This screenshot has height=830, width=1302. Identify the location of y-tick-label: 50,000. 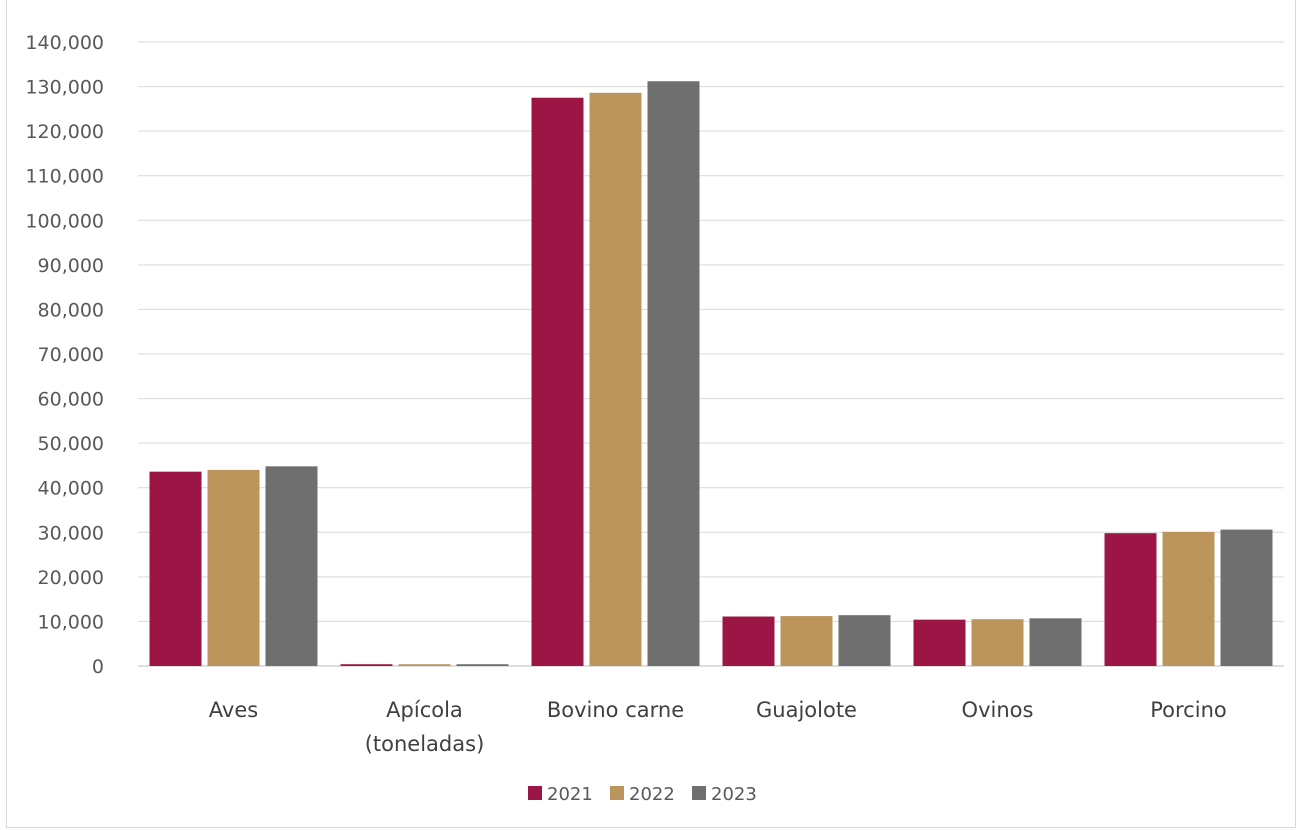
(71, 444).